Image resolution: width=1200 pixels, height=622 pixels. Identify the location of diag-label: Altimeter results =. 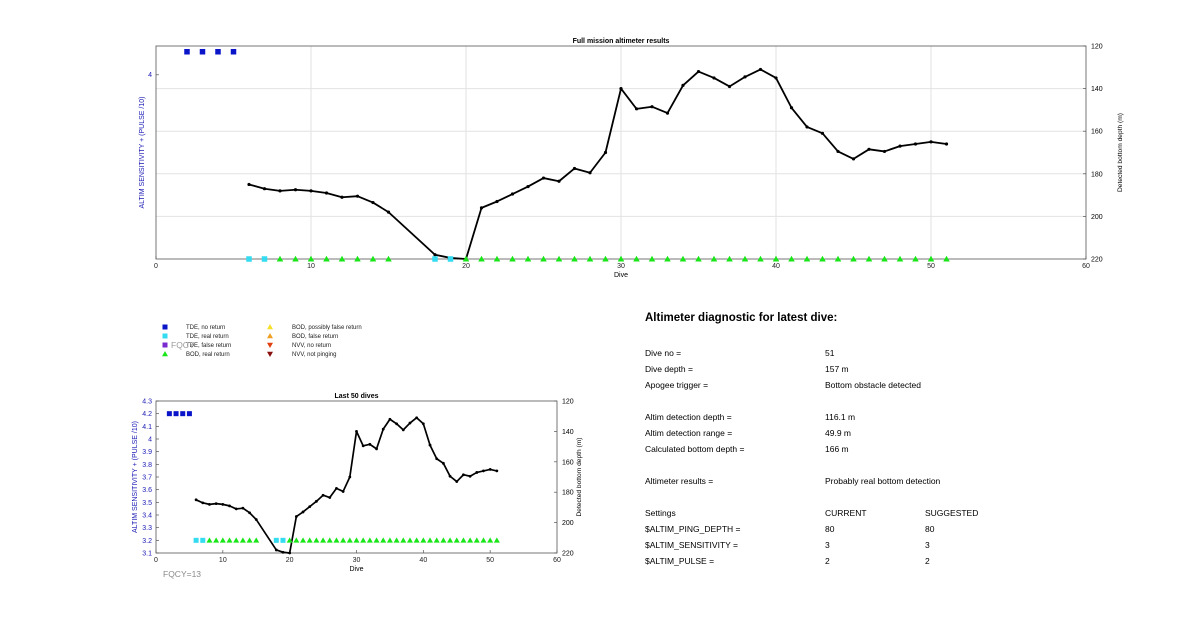
(679, 481).